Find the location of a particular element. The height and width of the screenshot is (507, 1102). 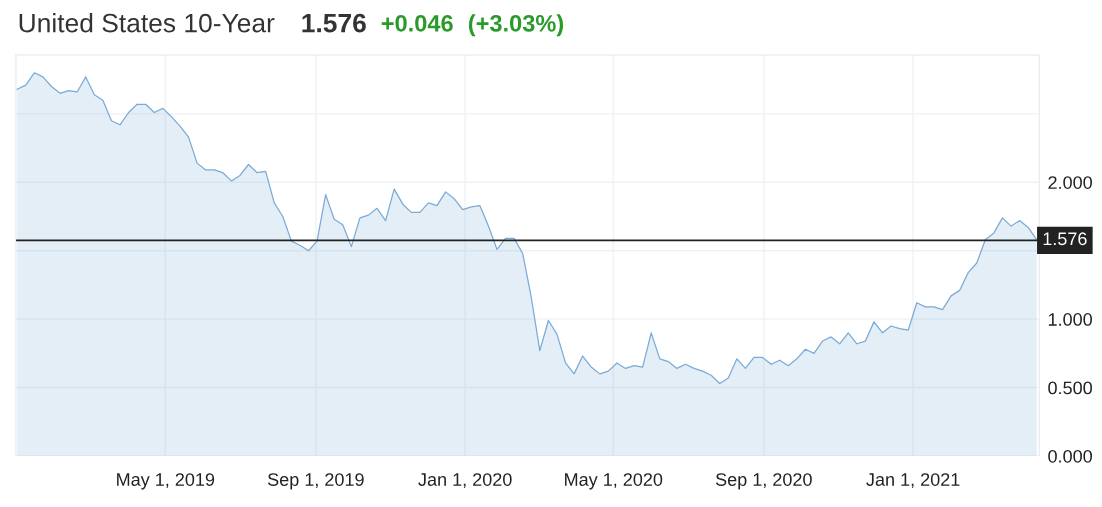

y-tick-label: 0.000 is located at coordinates (1070, 456).